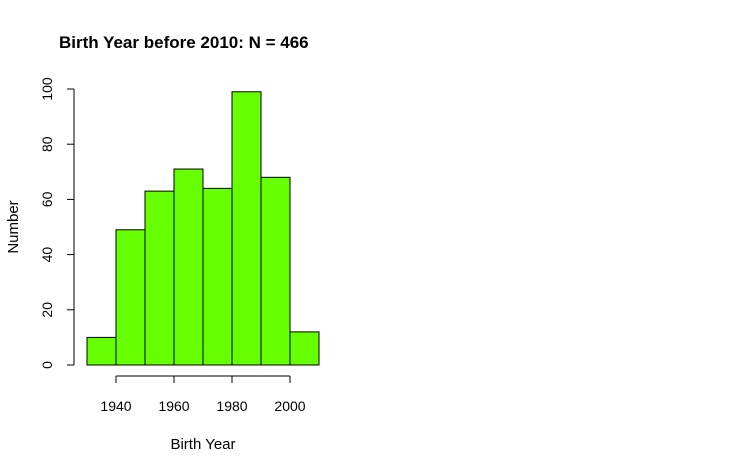 This screenshot has height=474, width=736. What do you see at coordinates (173, 406) in the screenshot?
I see `x-tick-label: 1960` at bounding box center [173, 406].